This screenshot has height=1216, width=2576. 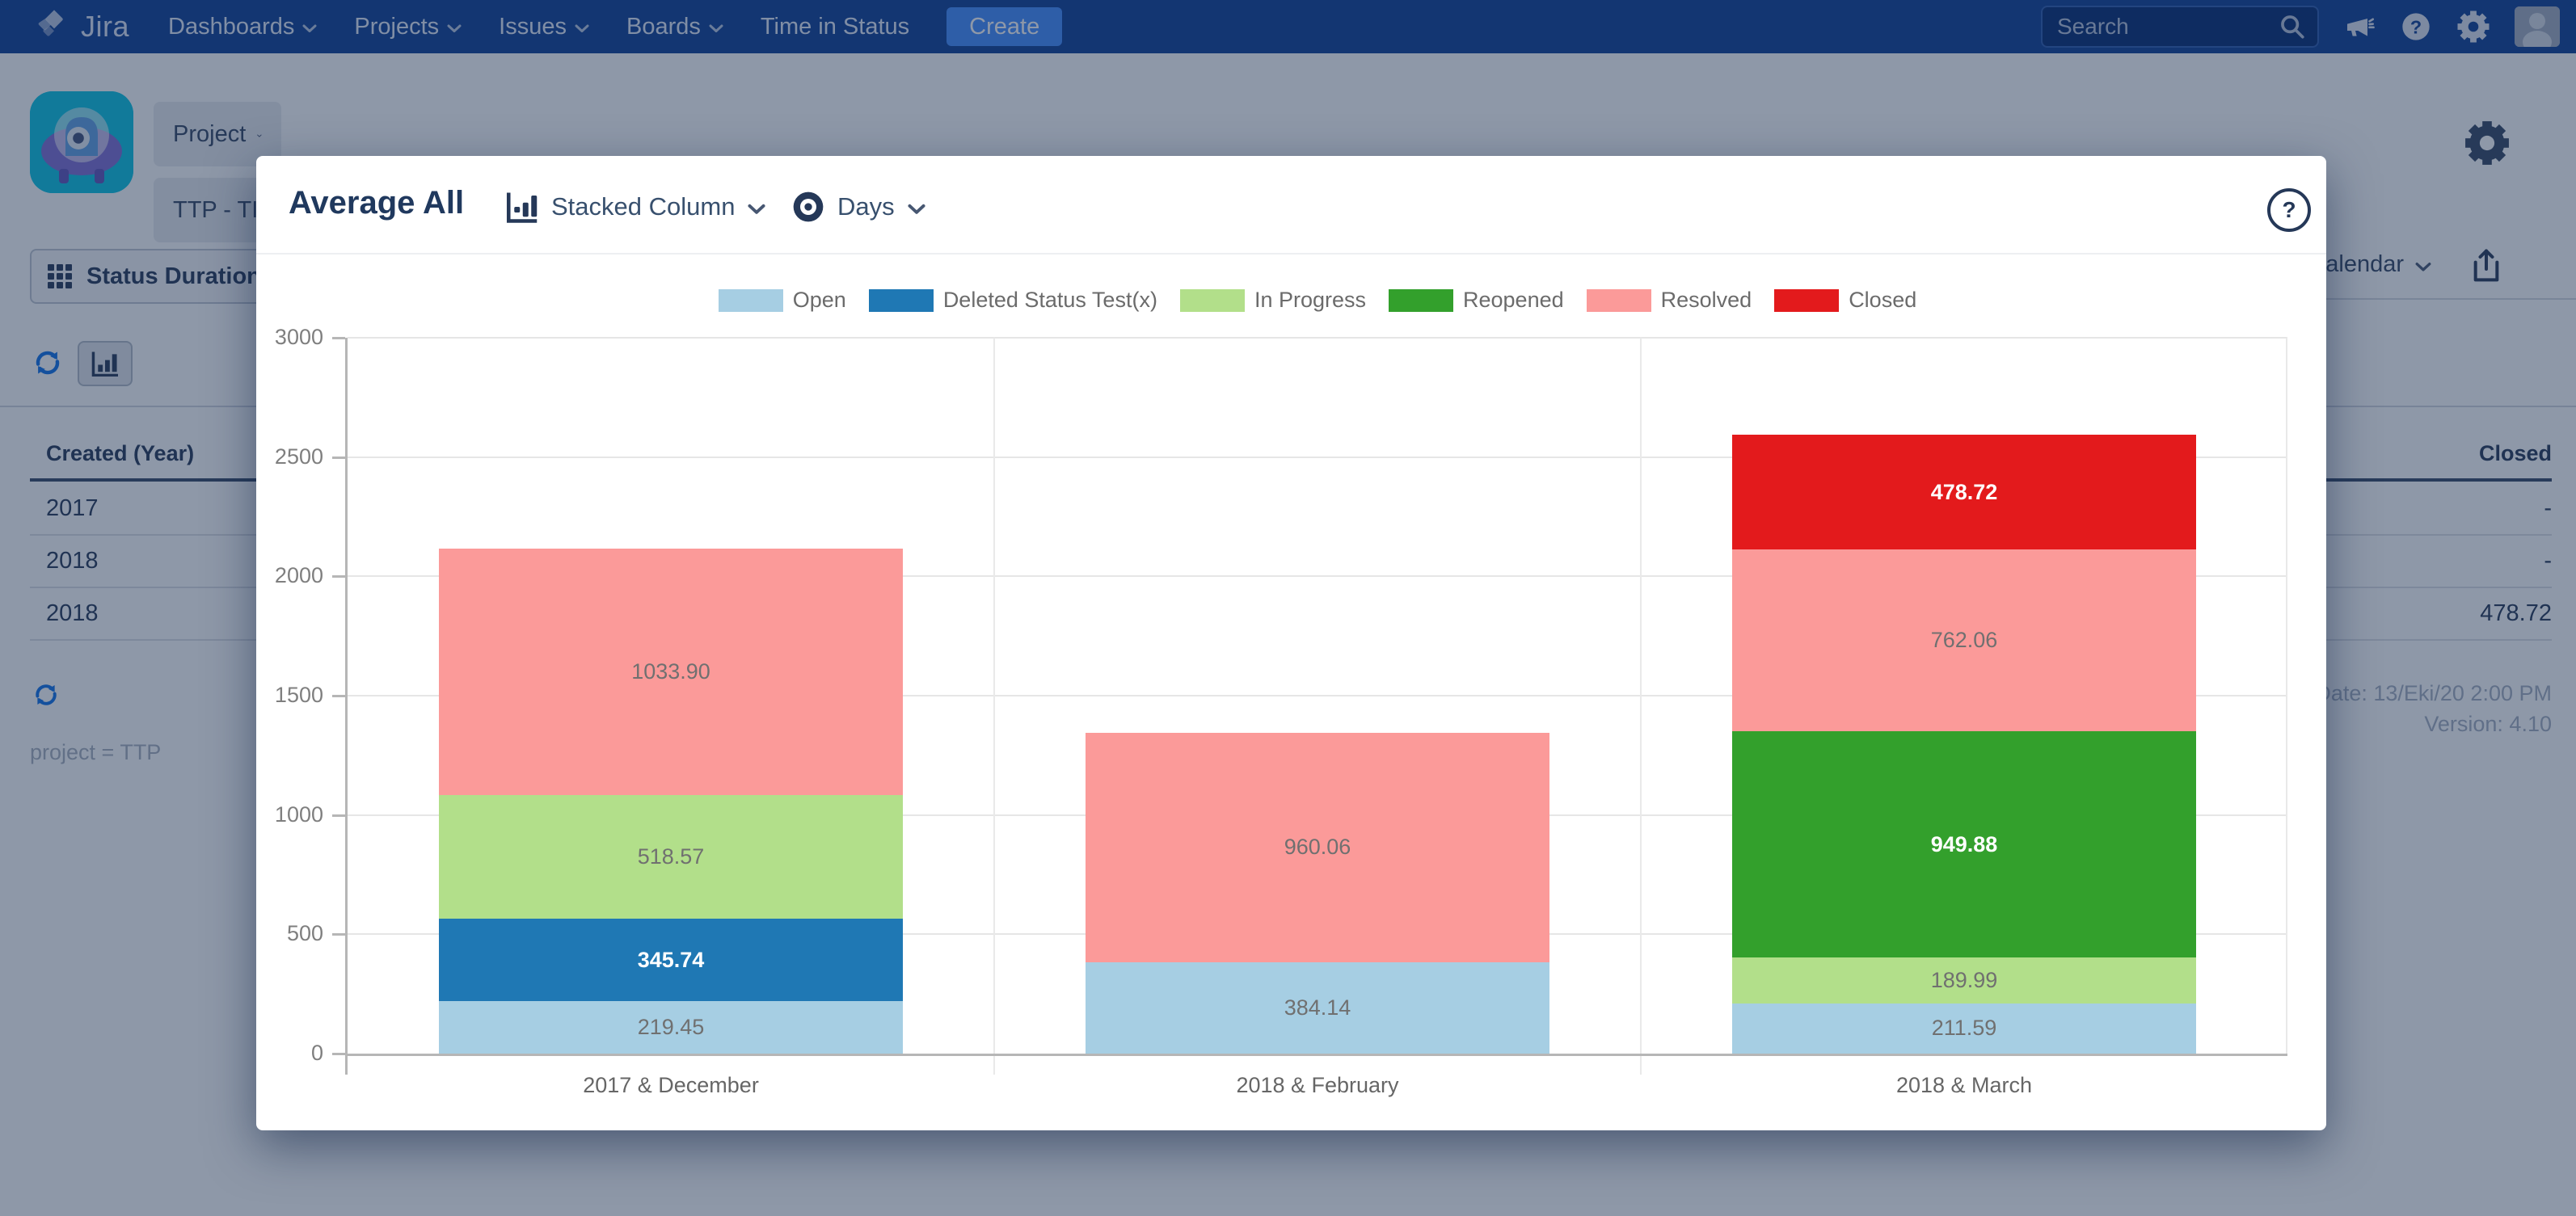 I want to click on nav-item-label: Time in Status, so click(x=835, y=27).